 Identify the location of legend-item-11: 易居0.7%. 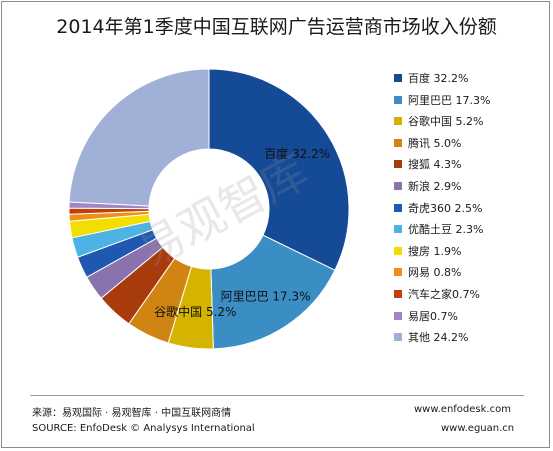
(426, 316).